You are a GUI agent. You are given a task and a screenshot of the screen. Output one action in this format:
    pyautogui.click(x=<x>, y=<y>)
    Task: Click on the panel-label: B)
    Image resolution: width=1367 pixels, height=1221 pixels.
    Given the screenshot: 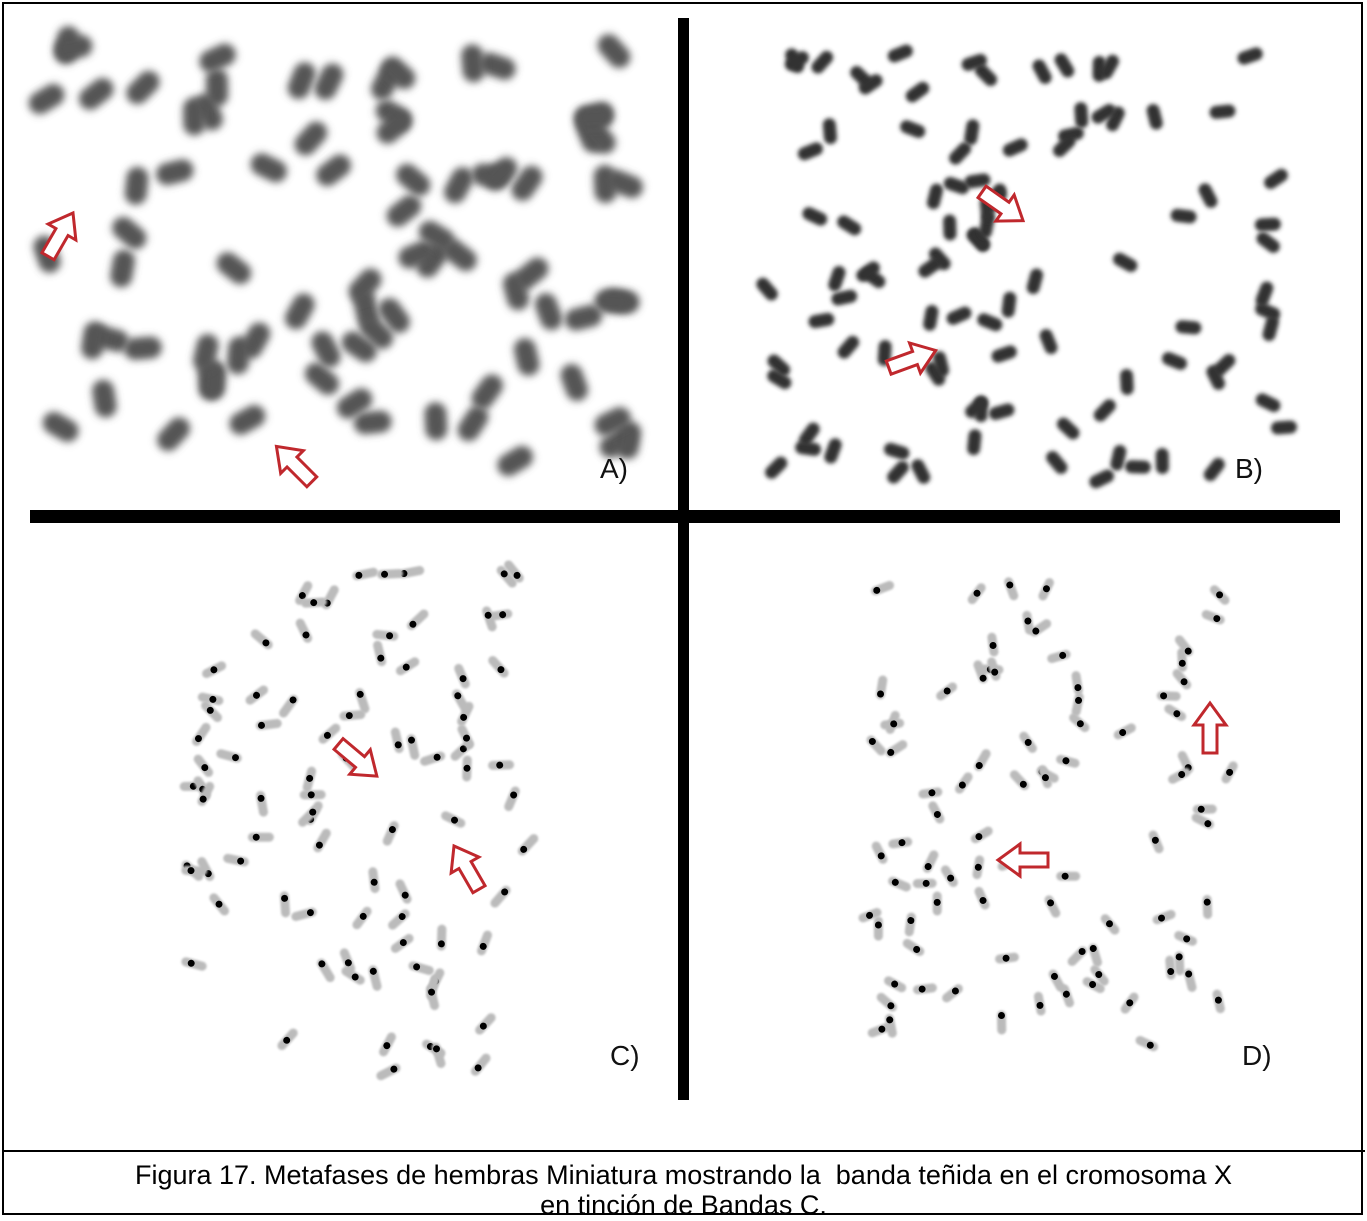 What is the action you would take?
    pyautogui.click(x=1249, y=468)
    